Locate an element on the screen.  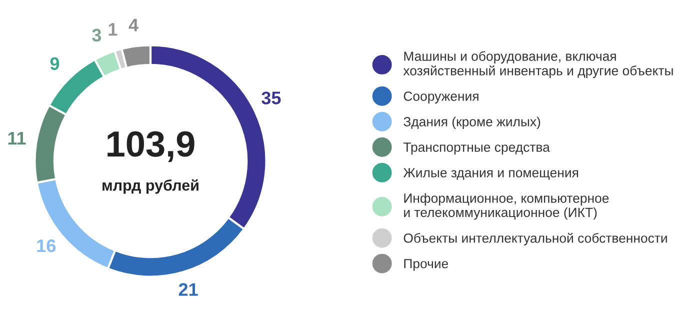
data-label: 21 is located at coordinates (188, 289).